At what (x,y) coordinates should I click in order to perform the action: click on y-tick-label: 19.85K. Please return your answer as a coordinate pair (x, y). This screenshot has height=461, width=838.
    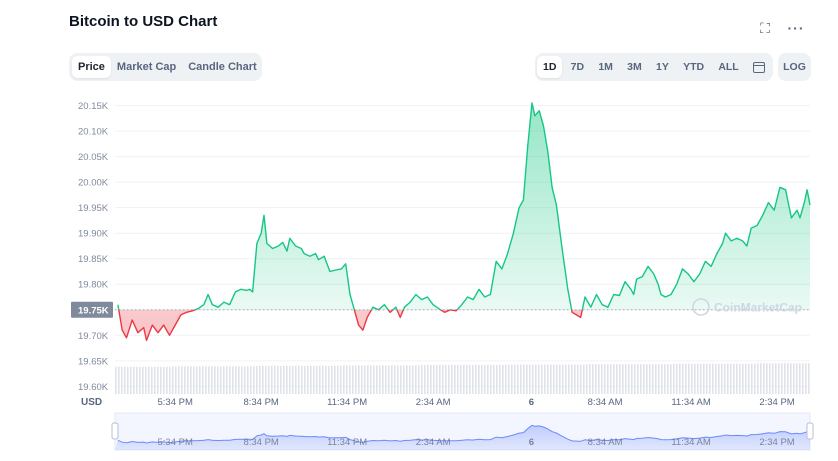
    Looking at the image, I should click on (93, 259).